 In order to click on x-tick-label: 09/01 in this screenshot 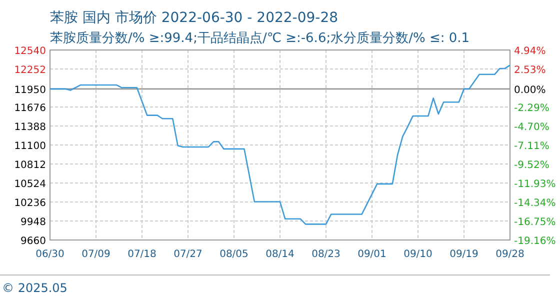, I will do `click(372, 254)`.